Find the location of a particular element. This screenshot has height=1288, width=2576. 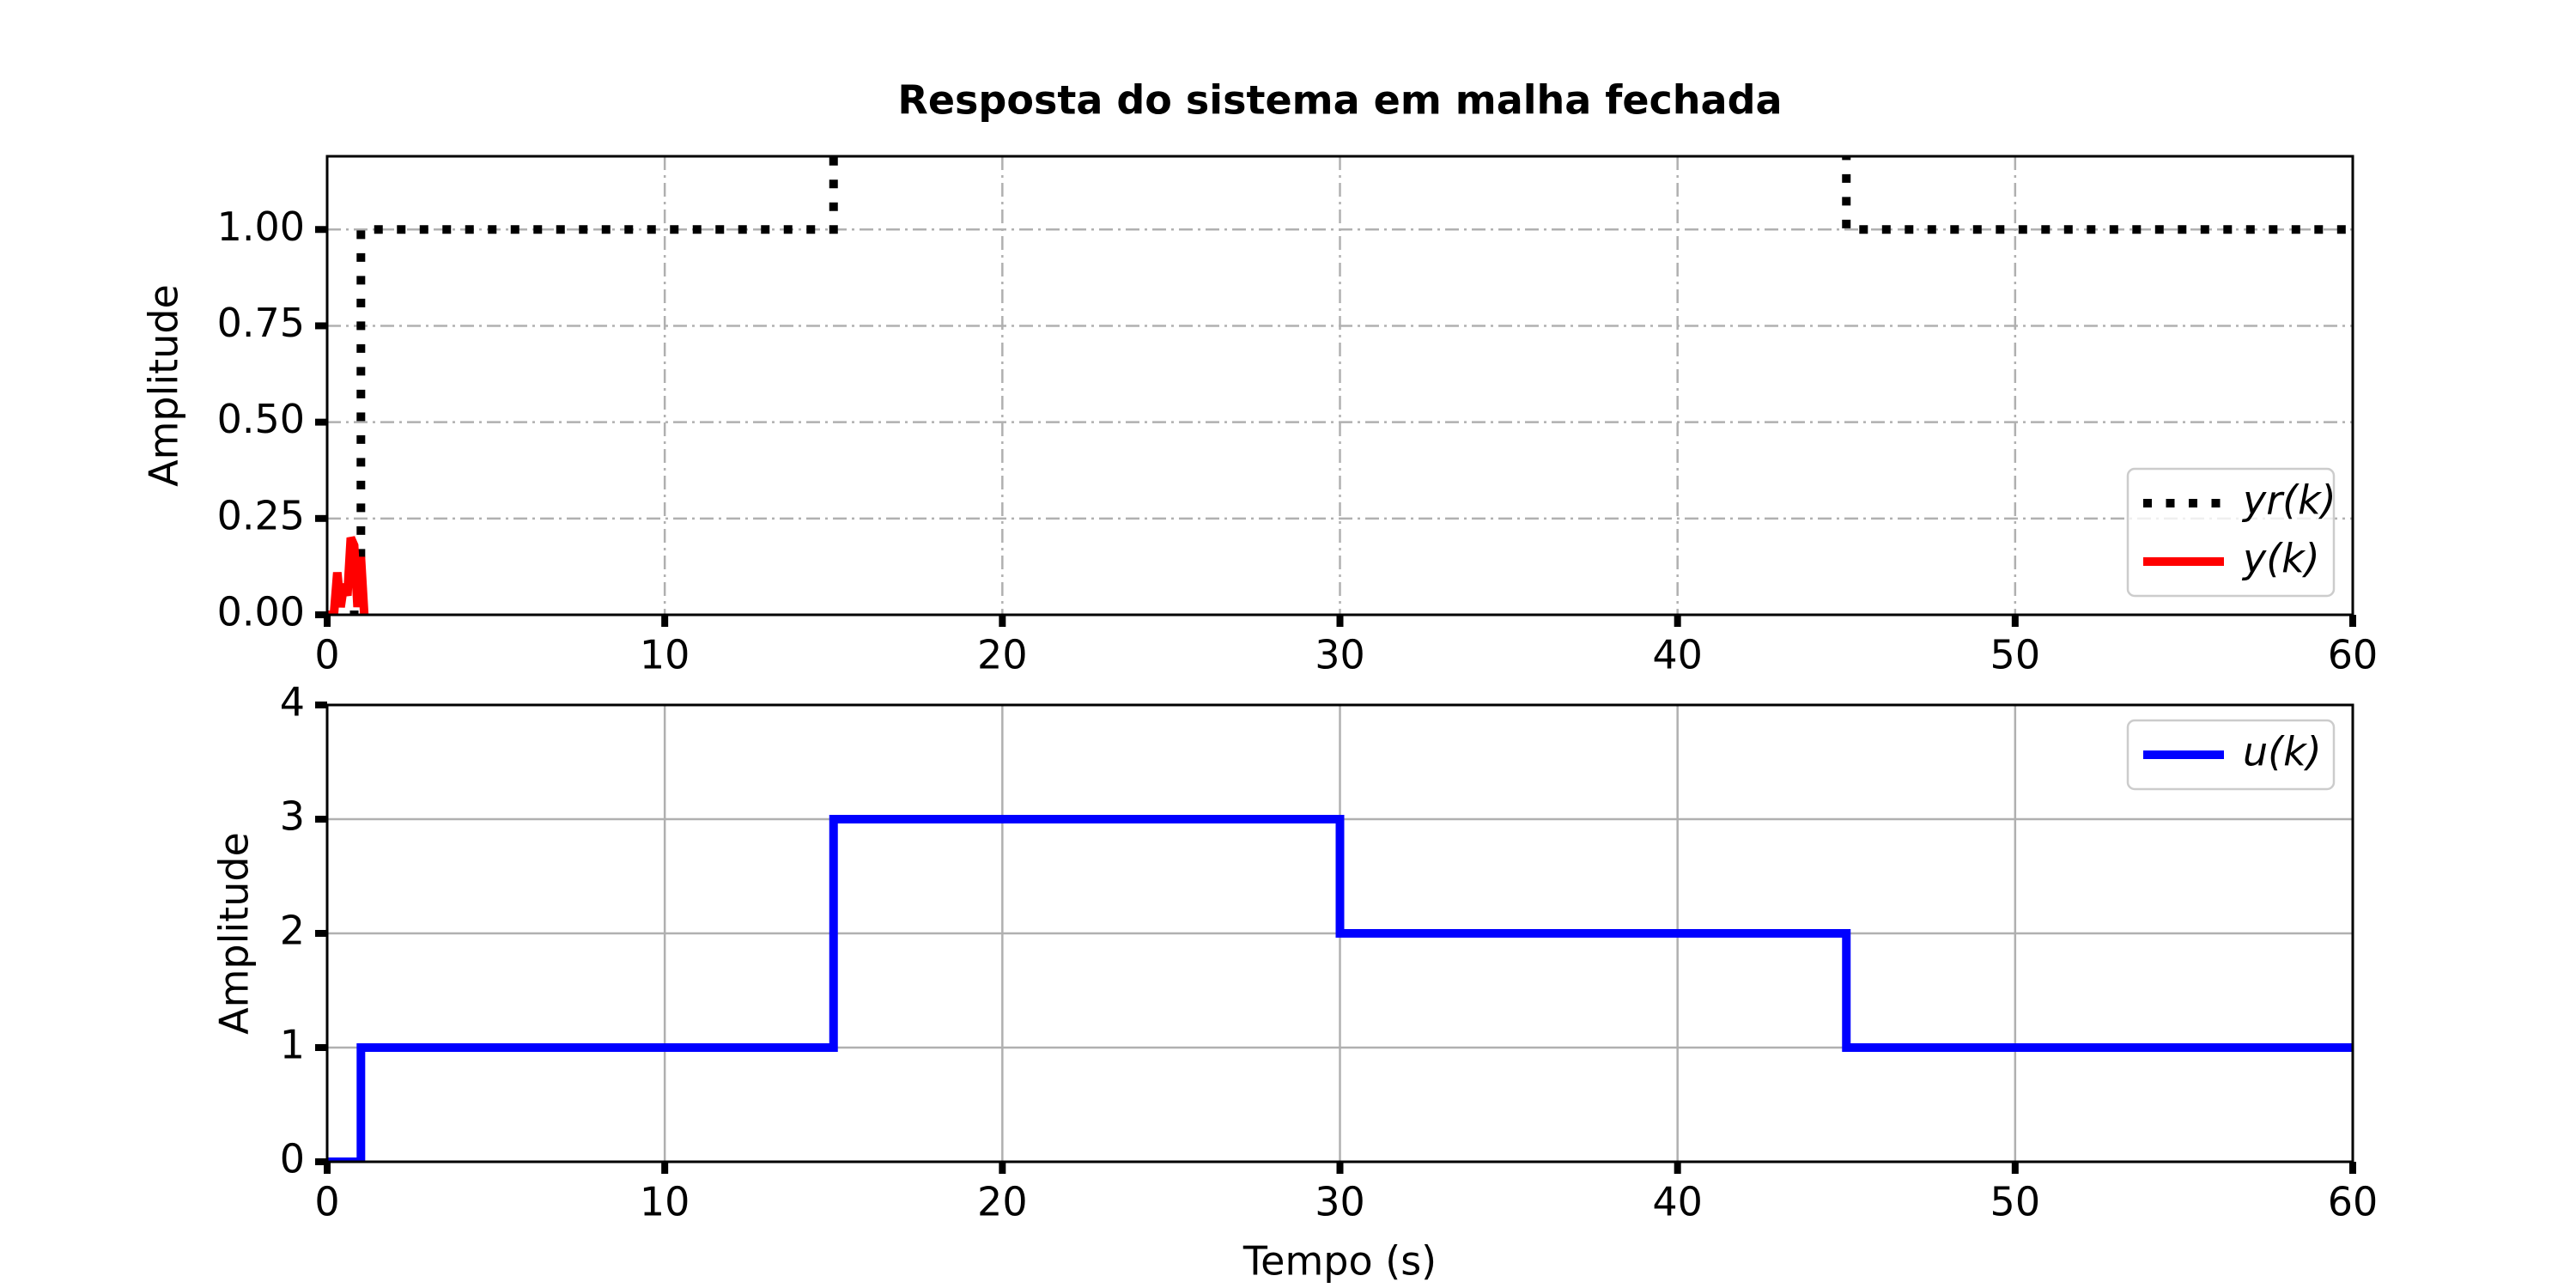

legend-label: yr(k) is located at coordinates (2288, 501).